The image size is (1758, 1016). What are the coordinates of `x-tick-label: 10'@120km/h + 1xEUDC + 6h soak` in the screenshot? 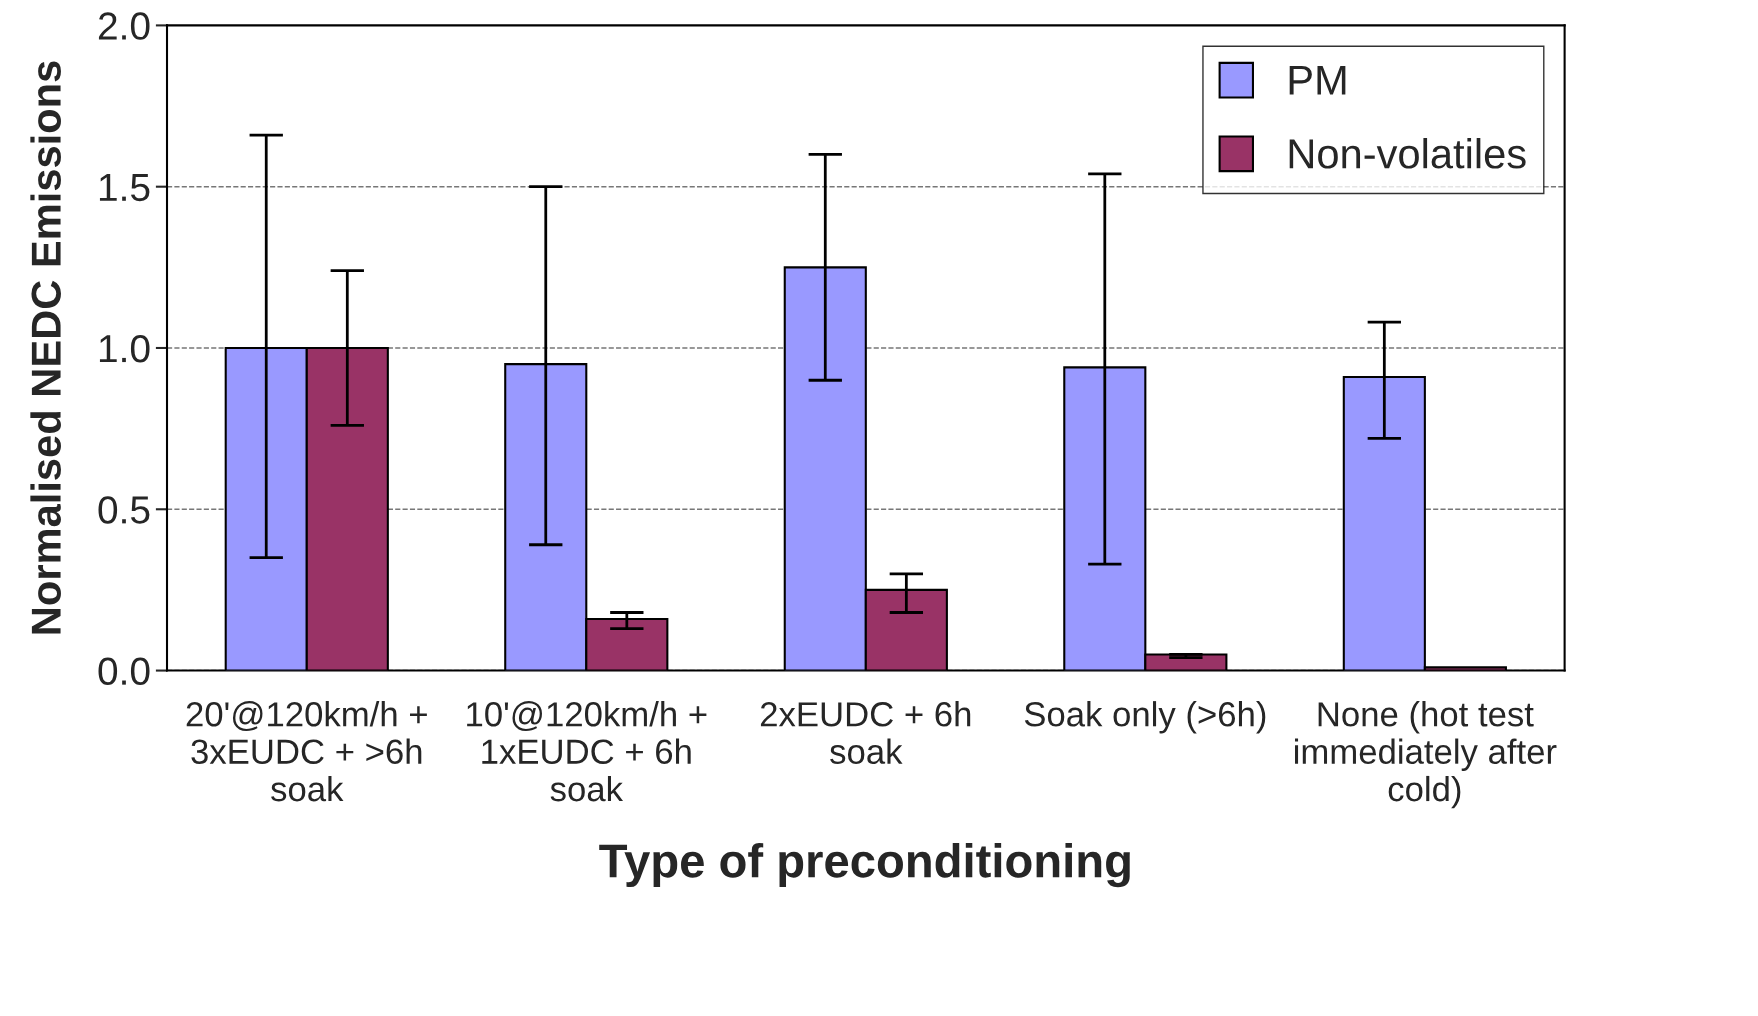 It's located at (587, 751).